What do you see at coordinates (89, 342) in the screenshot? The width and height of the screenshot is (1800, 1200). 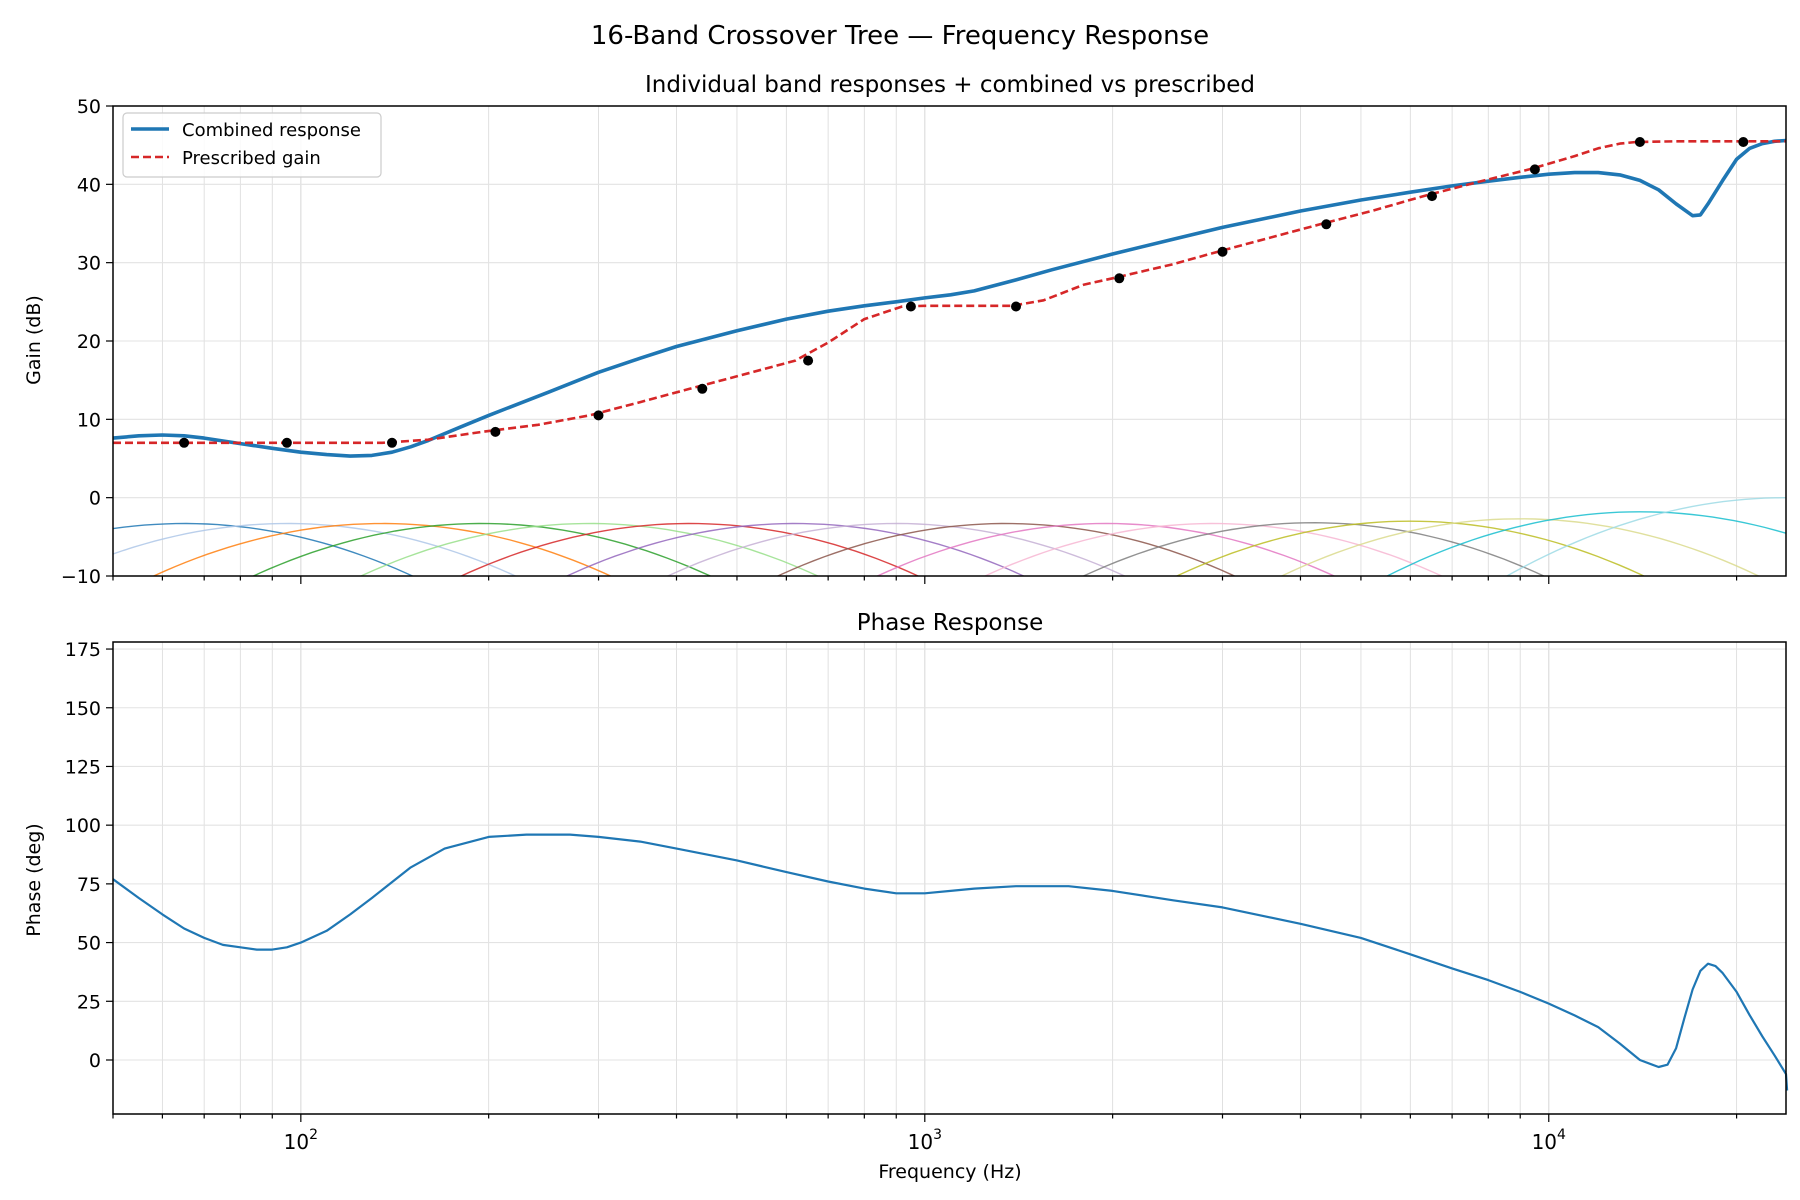 I see `y-tick-label: 20` at bounding box center [89, 342].